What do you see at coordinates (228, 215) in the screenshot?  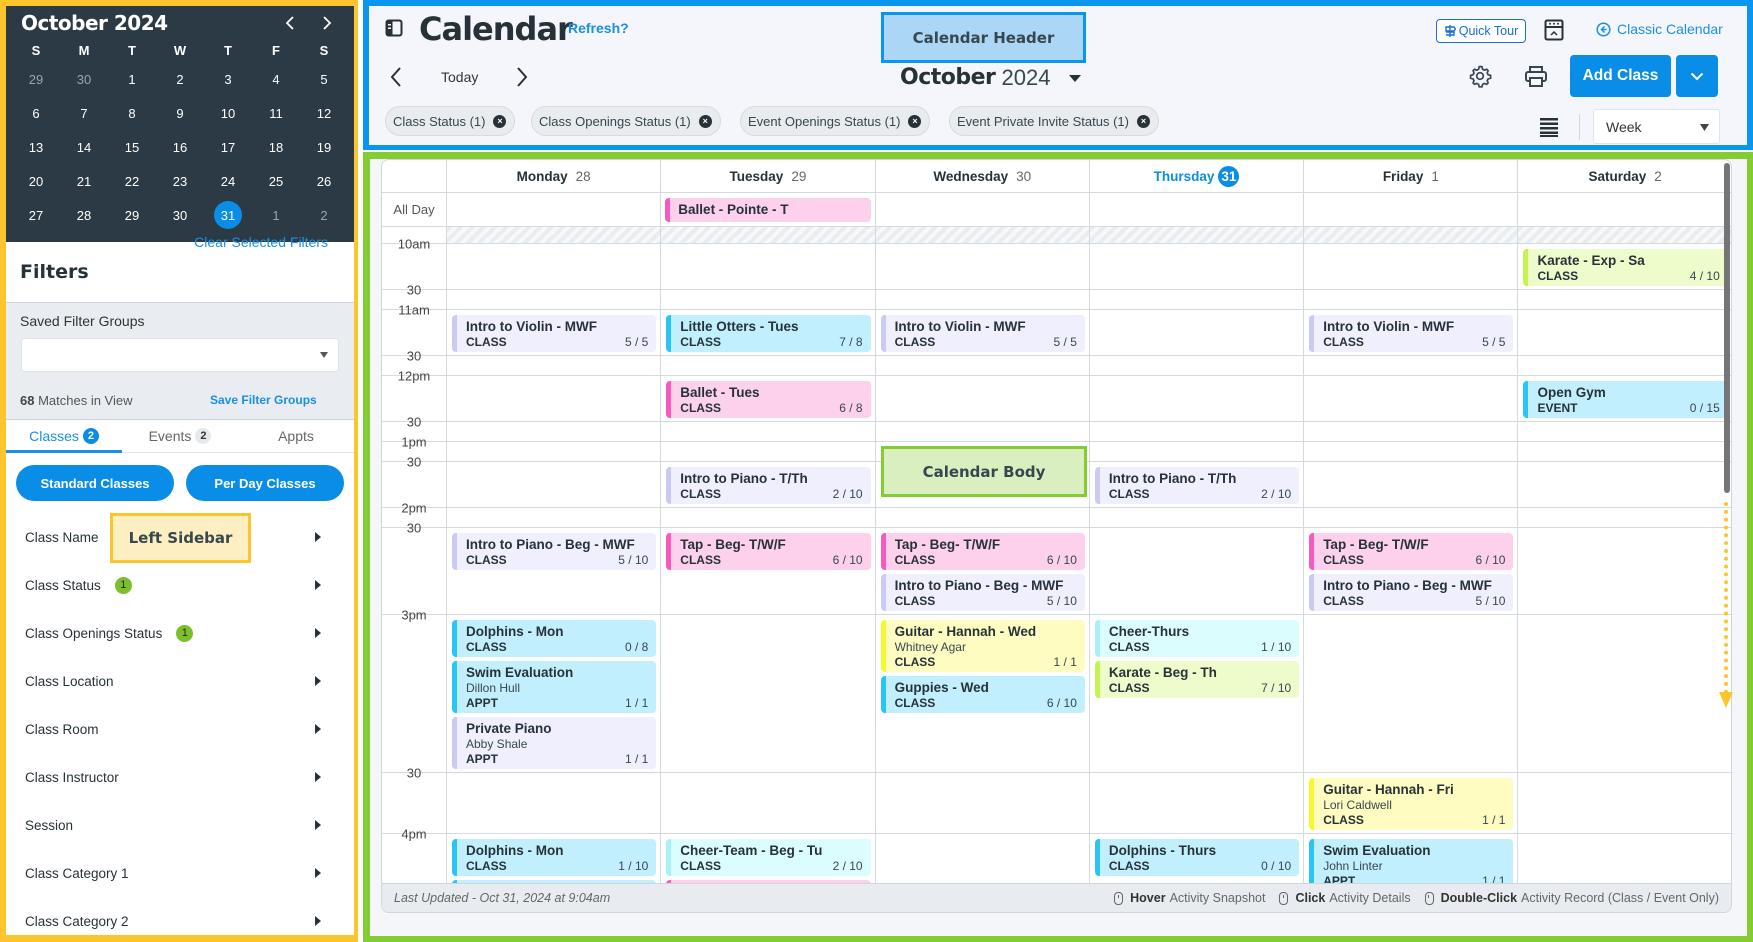 I see `mini-day-selected: 31` at bounding box center [228, 215].